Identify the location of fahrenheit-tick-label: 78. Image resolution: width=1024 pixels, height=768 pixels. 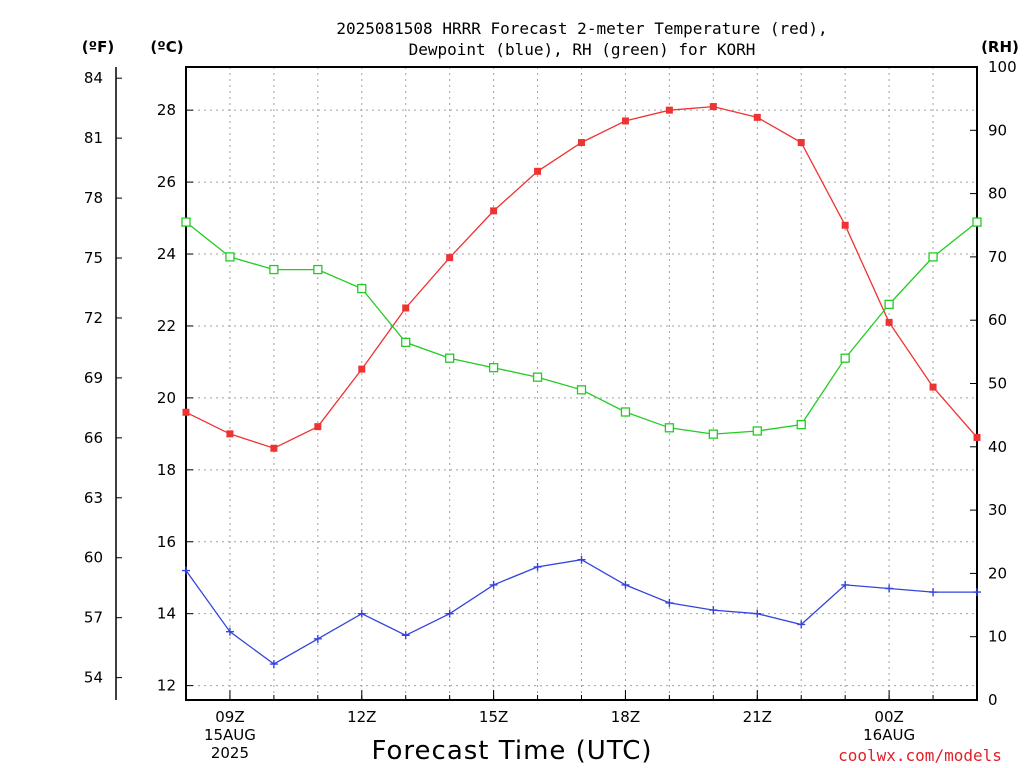
(93, 198).